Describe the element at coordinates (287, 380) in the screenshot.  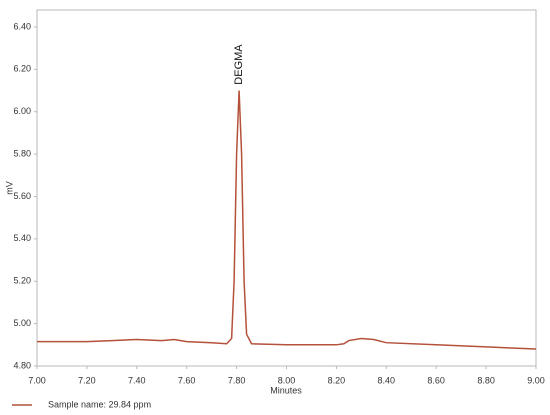
I see `x-tick-label: 8.00` at that location.